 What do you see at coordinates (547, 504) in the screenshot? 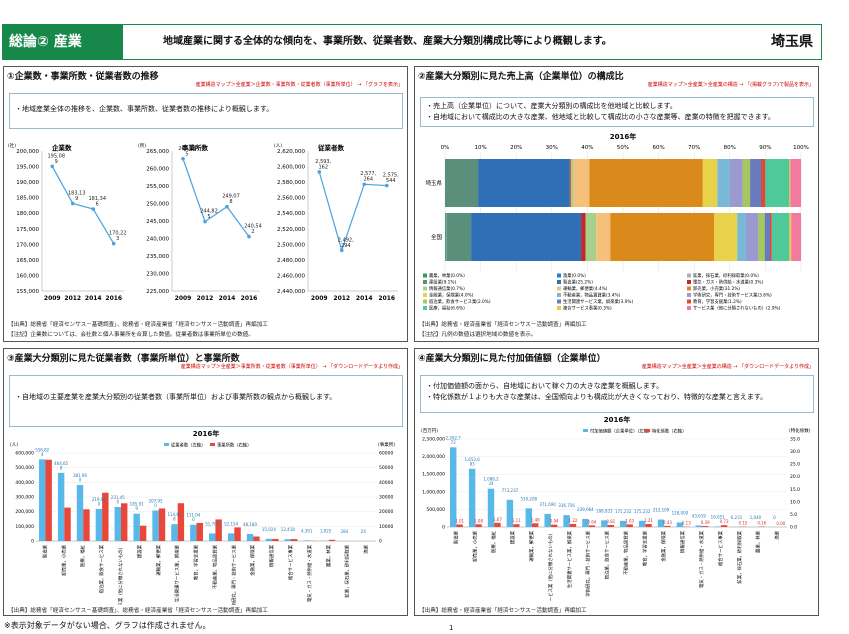
I see `data-label: 371,690` at bounding box center [547, 504].